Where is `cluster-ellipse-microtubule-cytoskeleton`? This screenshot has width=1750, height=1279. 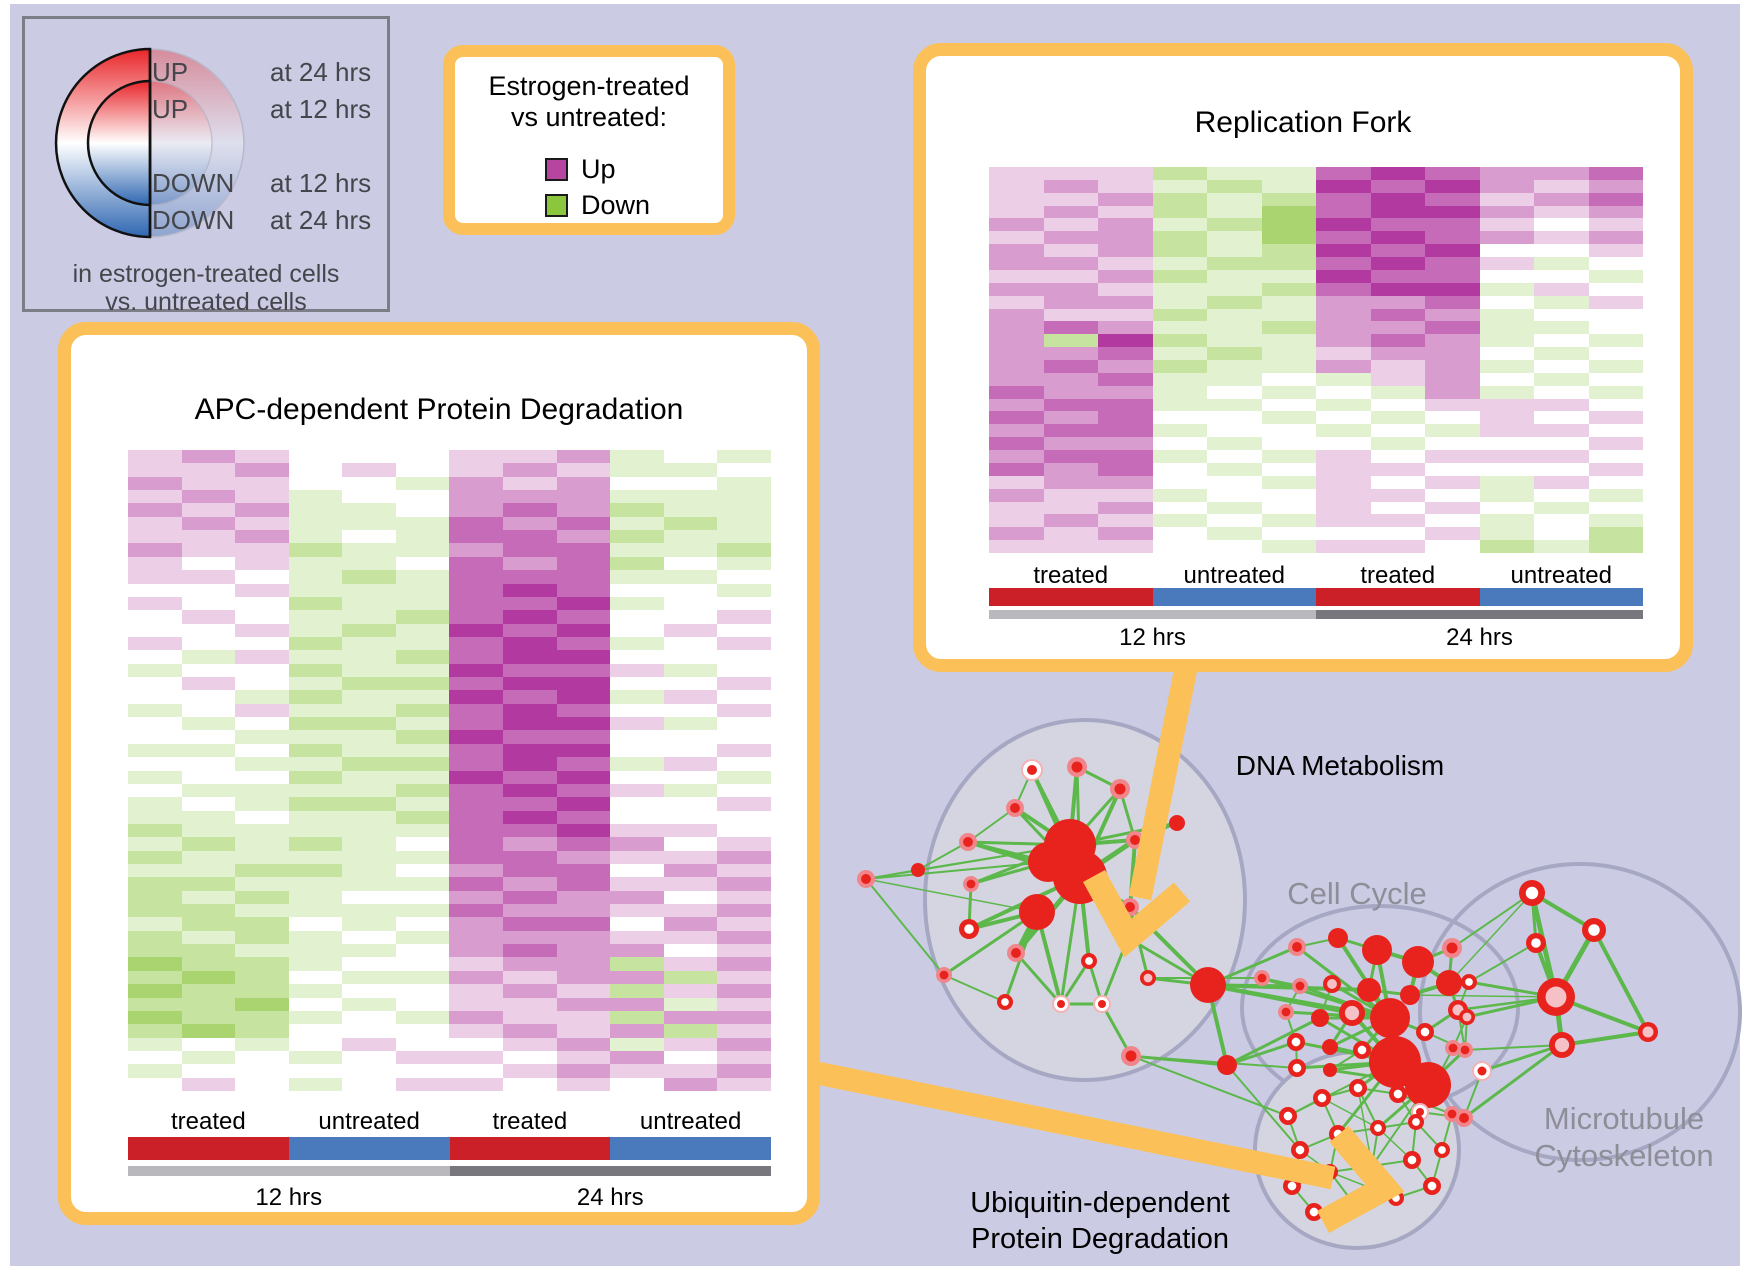 cluster-ellipse-microtubule-cytoskeleton is located at coordinates (1580, 1012).